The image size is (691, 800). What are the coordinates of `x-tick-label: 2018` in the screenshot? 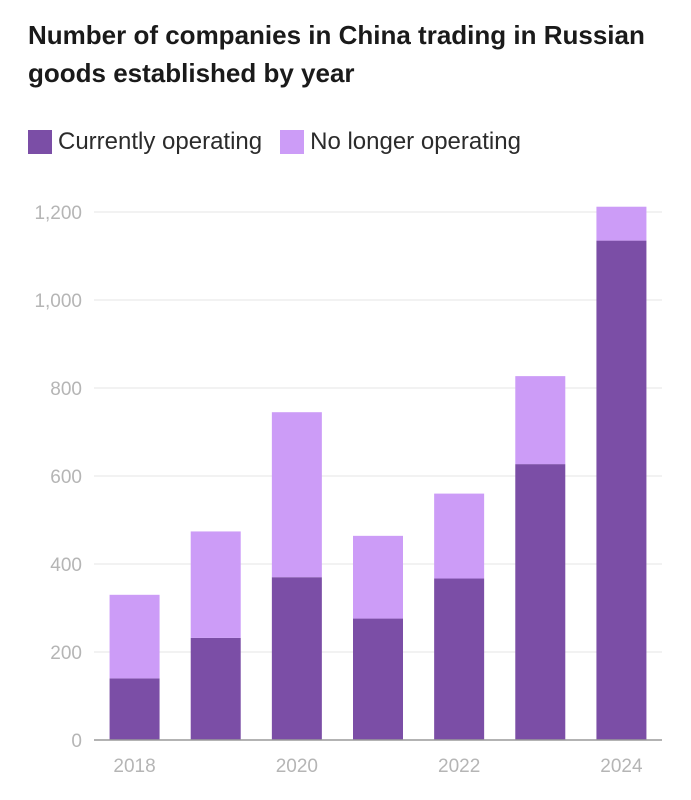 It's located at (134, 766).